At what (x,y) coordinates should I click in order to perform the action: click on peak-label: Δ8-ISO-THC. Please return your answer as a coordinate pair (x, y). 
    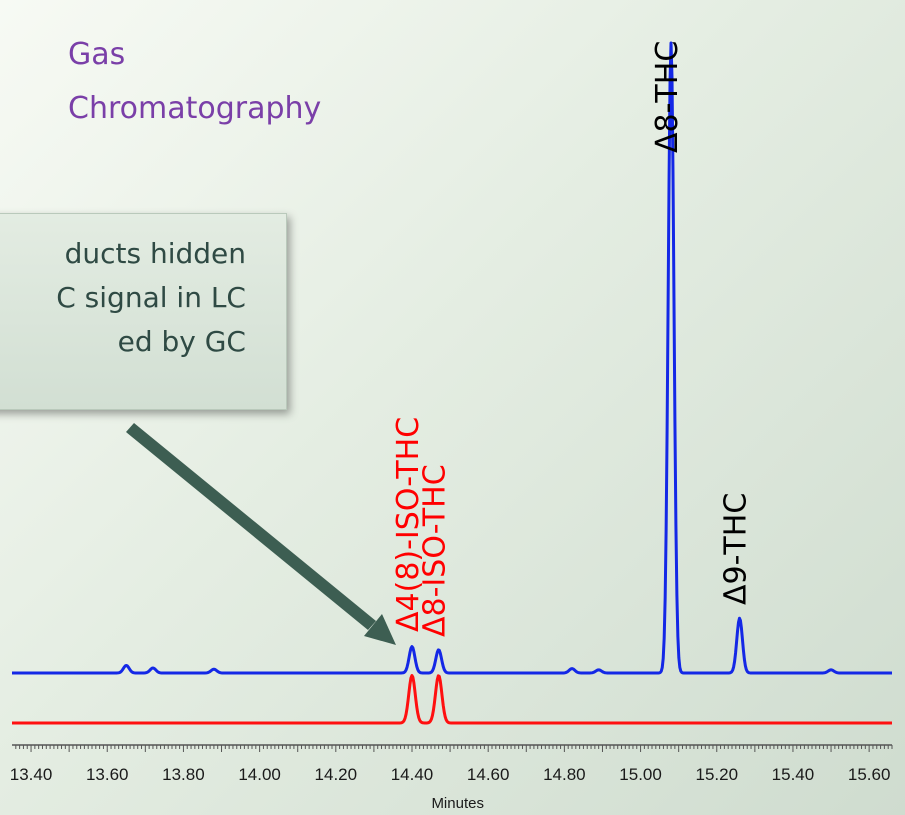
    Looking at the image, I should click on (435, 550).